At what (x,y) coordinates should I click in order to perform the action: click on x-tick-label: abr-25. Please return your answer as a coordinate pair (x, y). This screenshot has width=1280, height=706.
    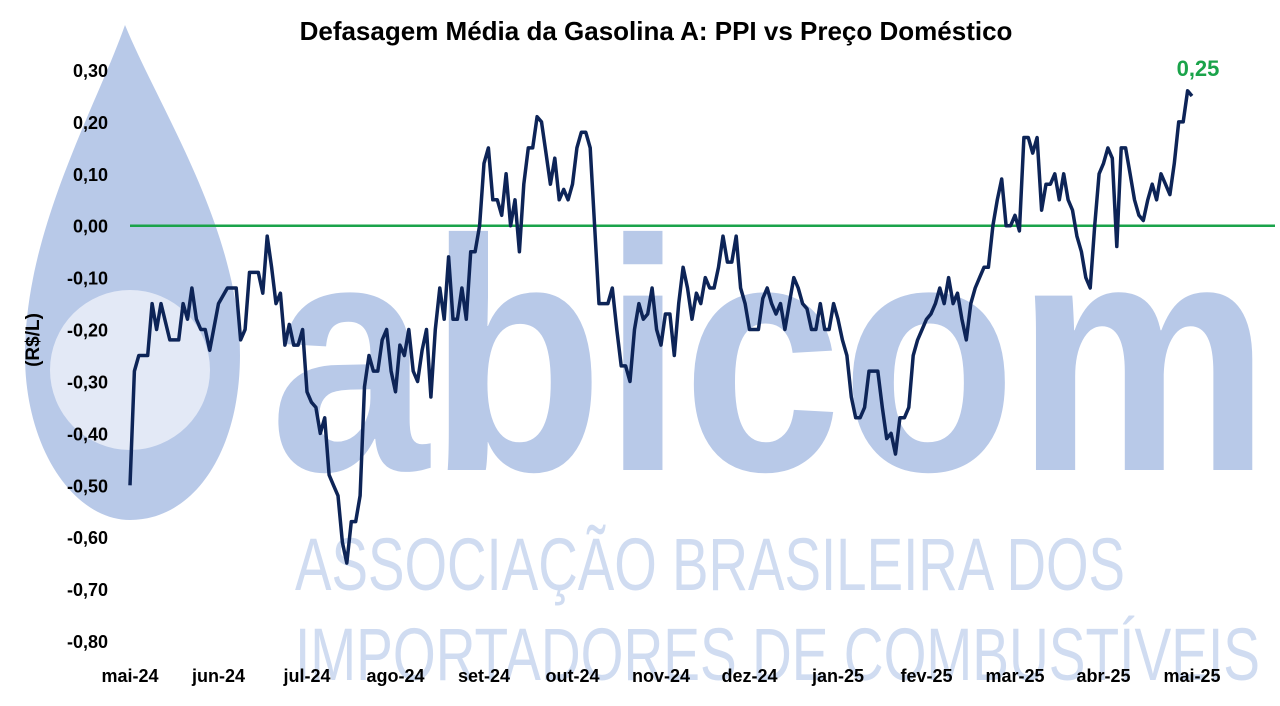
    Looking at the image, I should click on (1103, 676).